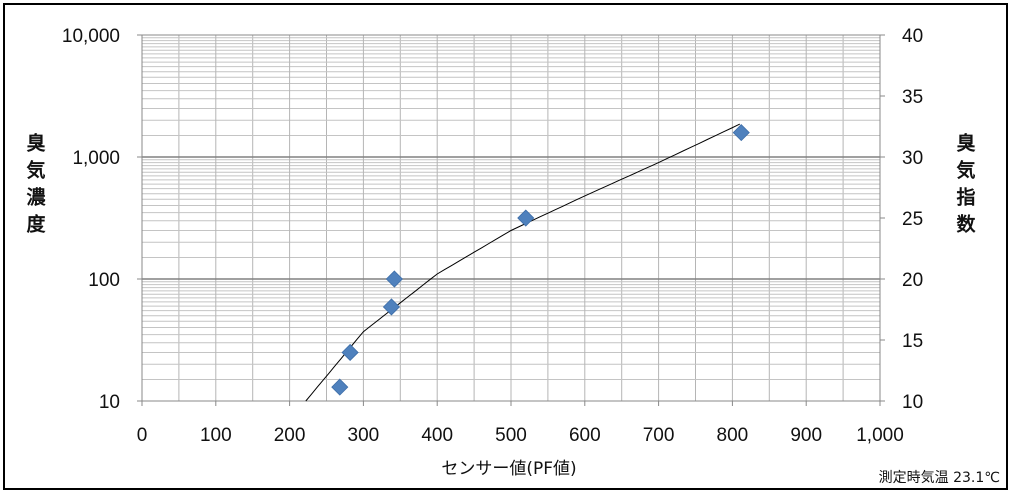 Image resolution: width=1023 pixels, height=500 pixels. I want to click on x-tick-label: 400, so click(437, 435).